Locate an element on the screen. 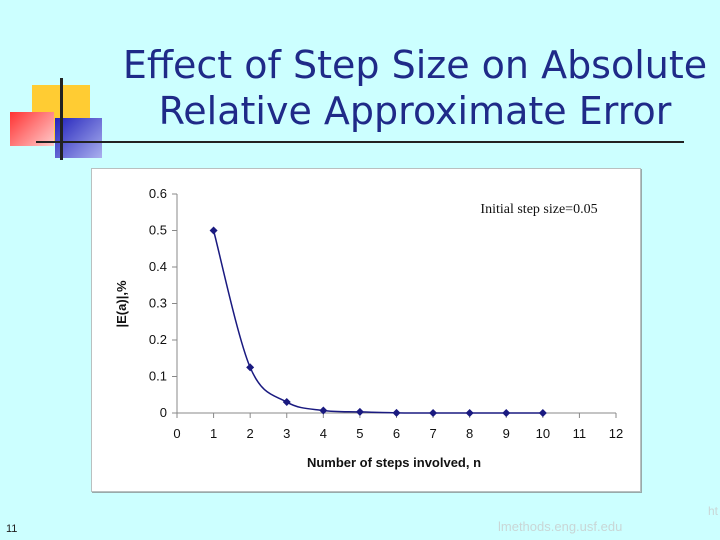 The width and height of the screenshot is (720, 540). x-tick-label: 9 is located at coordinates (506, 433).